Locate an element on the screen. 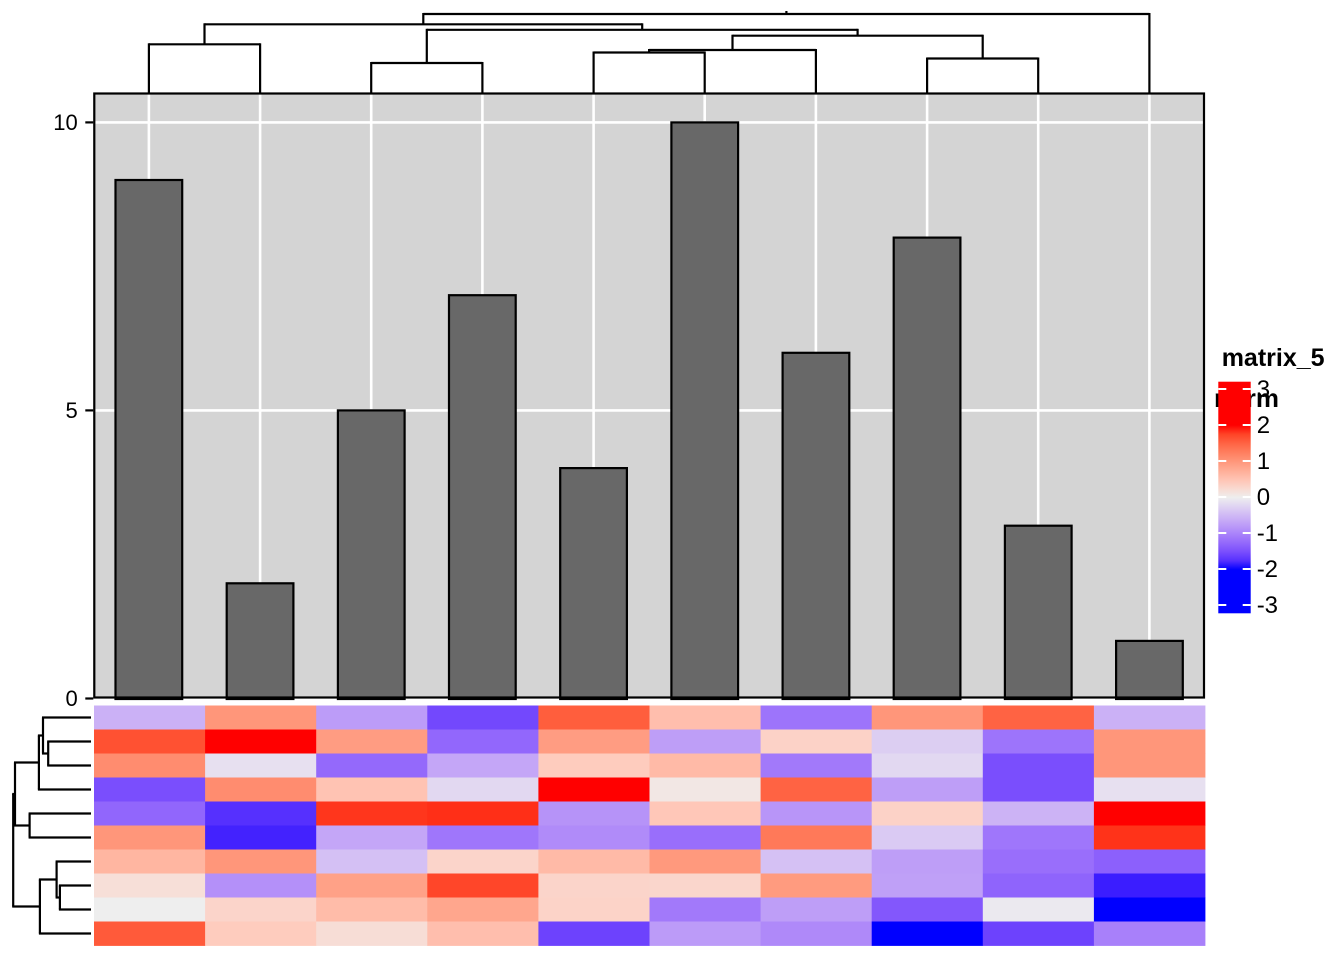  svg-text: -3 is located at coordinates (1267, 605).